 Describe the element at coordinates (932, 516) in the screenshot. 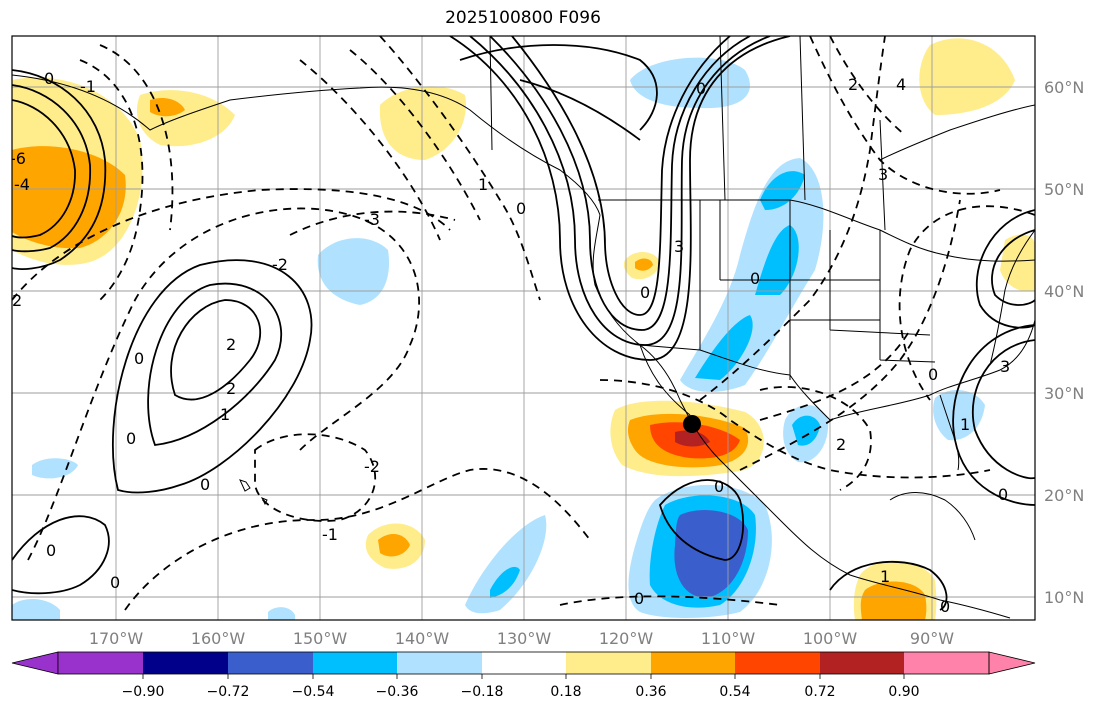

I see `coastline-yucatan` at that location.